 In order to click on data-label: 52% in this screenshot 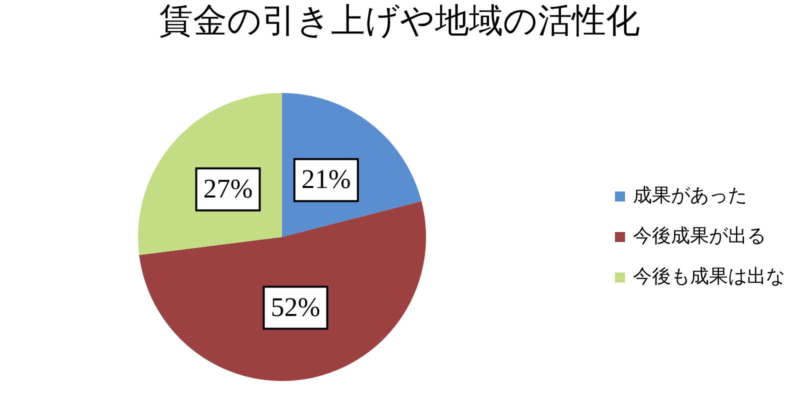, I will do `click(295, 307)`.